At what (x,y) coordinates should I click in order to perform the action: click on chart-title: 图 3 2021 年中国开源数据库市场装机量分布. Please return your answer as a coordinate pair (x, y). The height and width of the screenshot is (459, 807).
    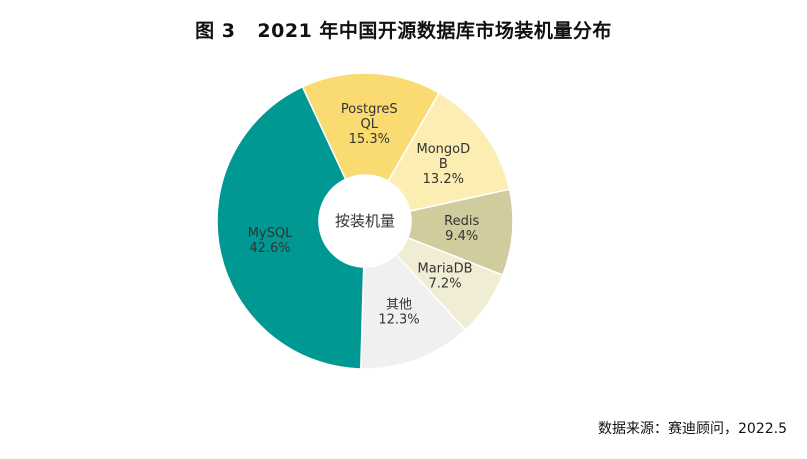
    Looking at the image, I should click on (403, 29).